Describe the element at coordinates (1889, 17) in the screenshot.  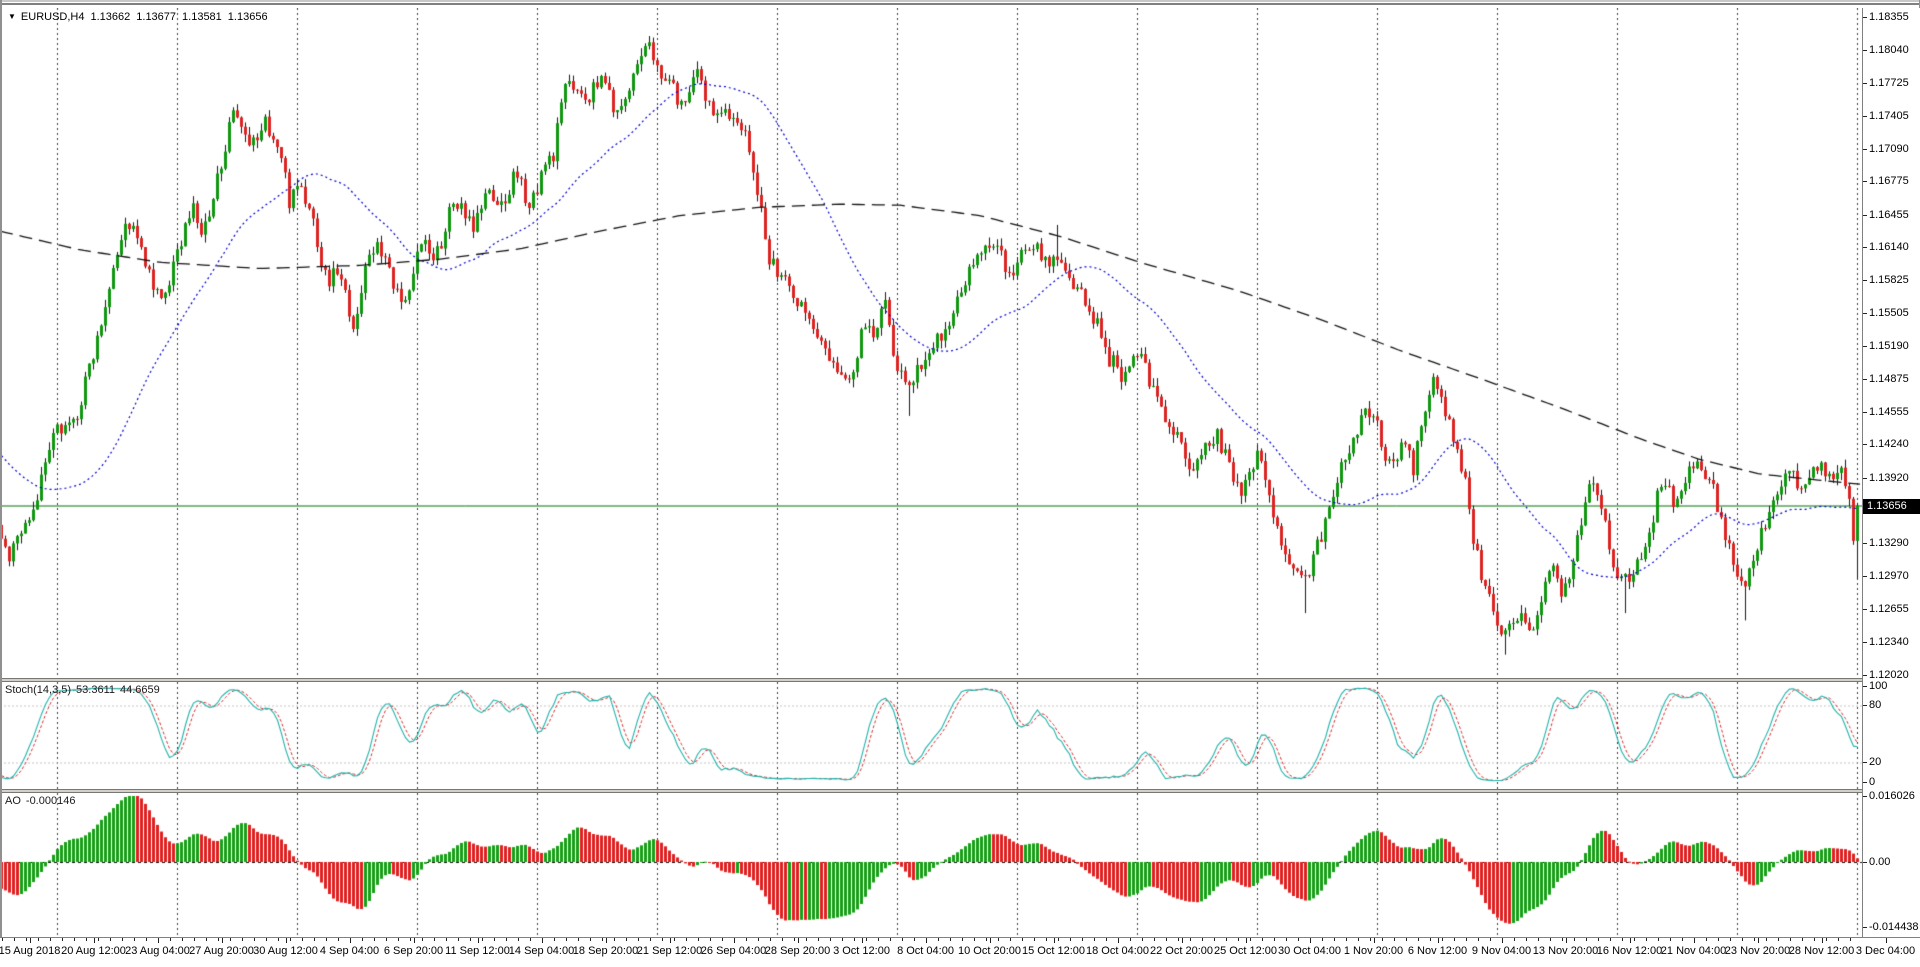
I see `price-axis-label: 1.18355` at that location.